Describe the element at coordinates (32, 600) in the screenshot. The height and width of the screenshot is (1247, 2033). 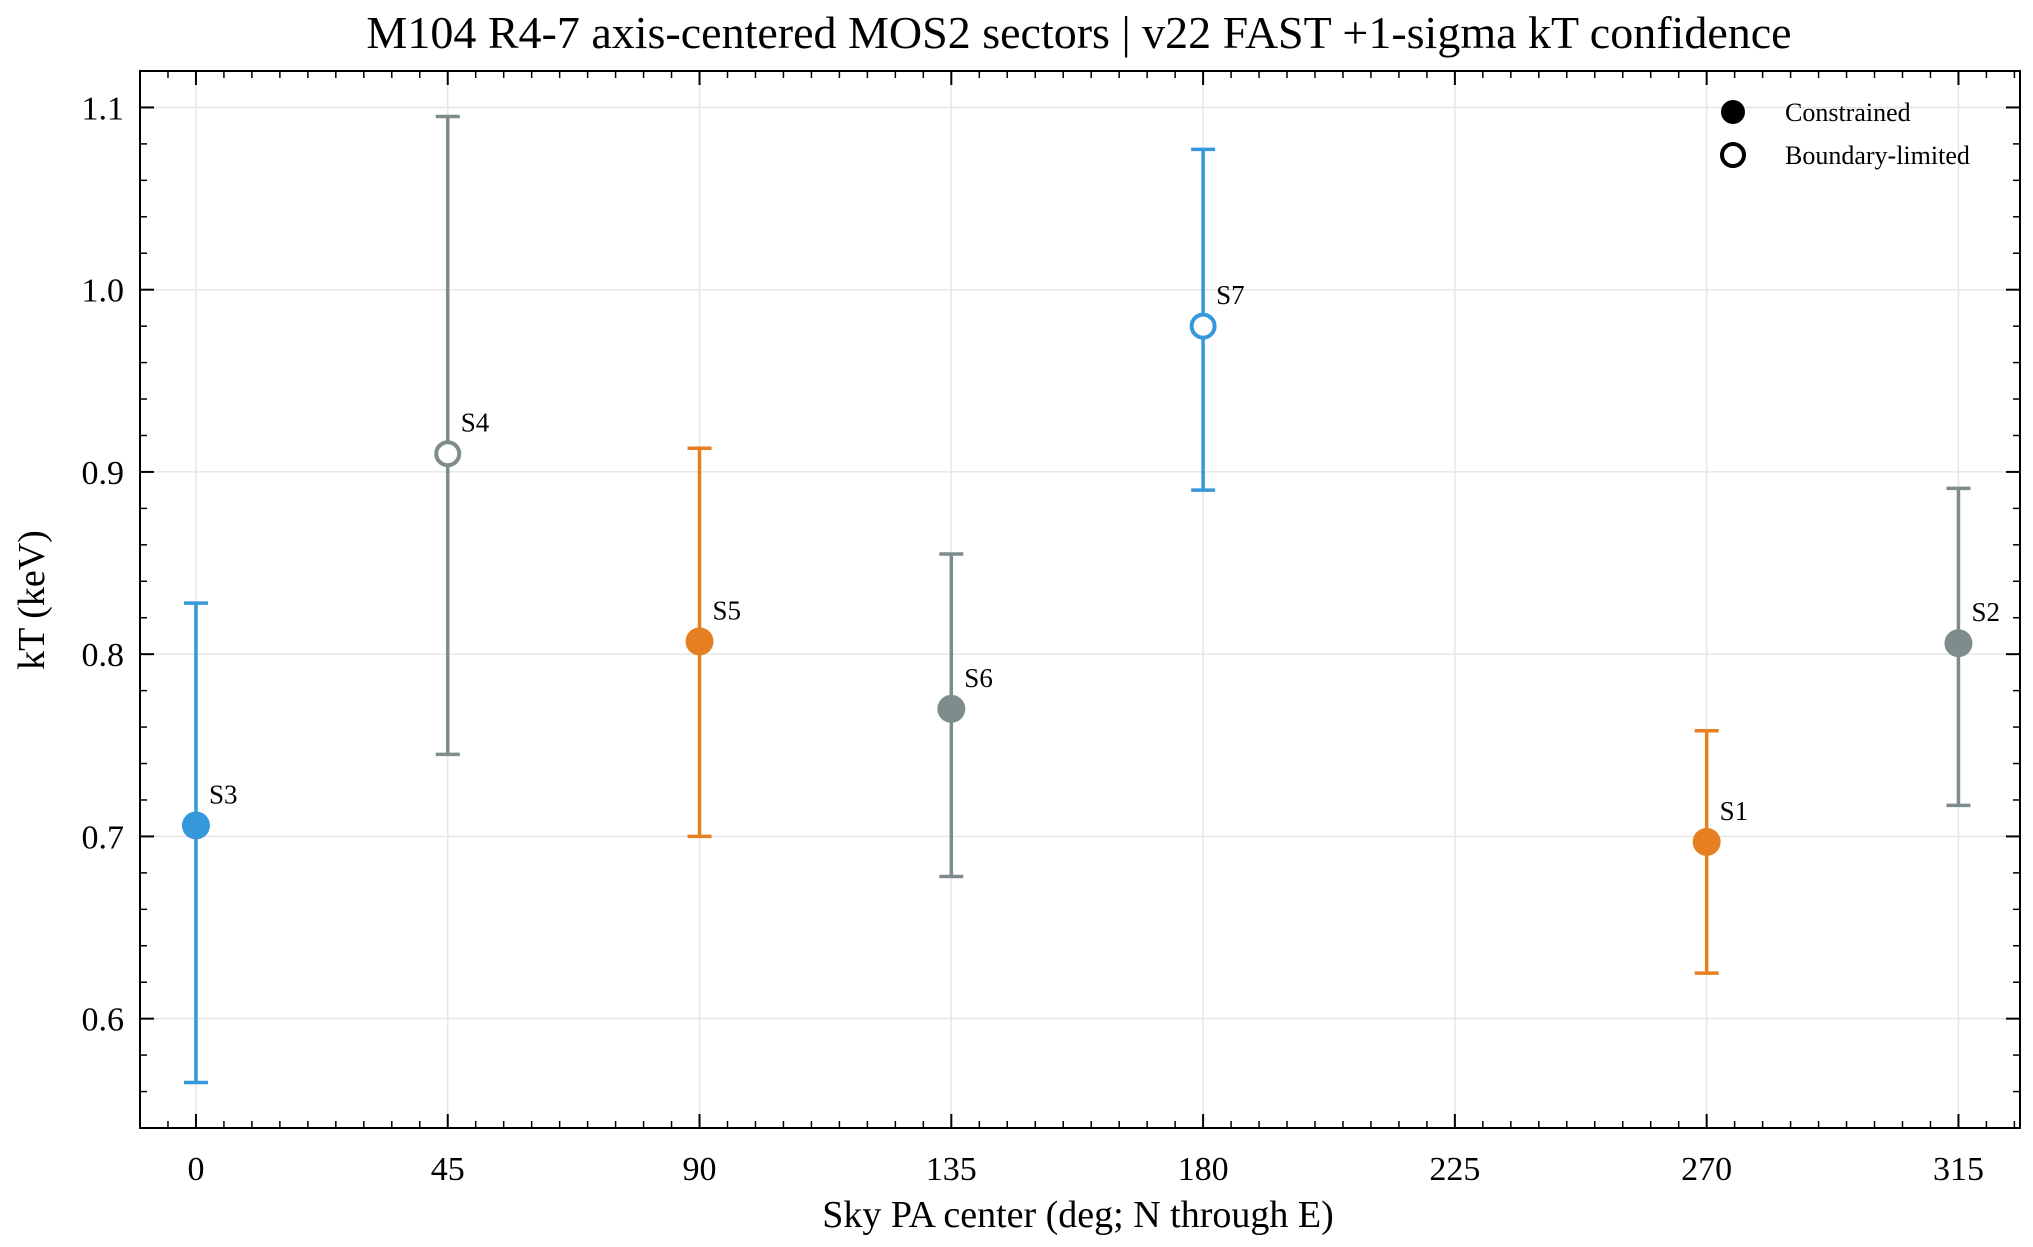
I see `y-axis-label: kT (keV)` at that location.